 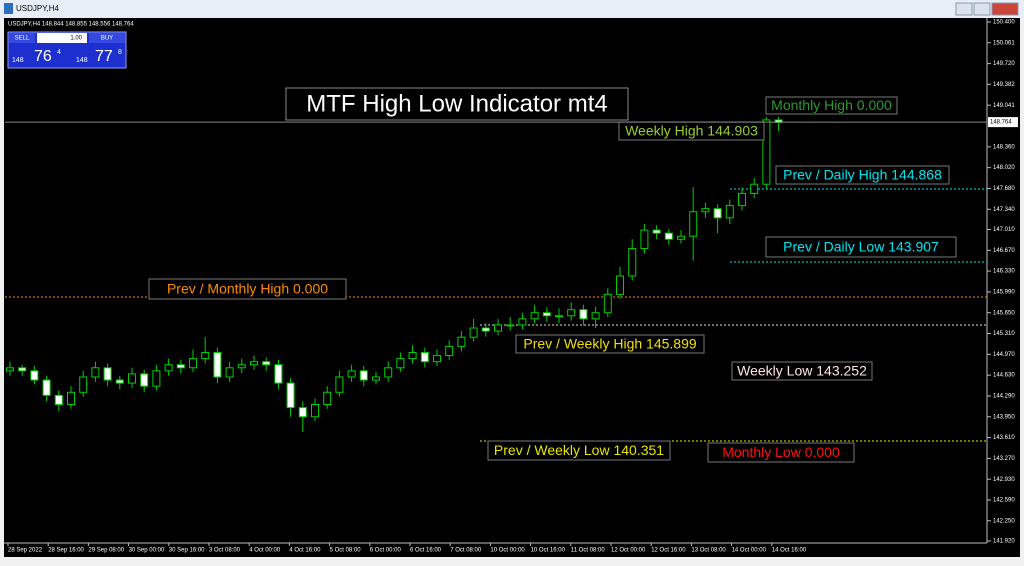 I want to click on maximize-button, so click(x=982, y=9).